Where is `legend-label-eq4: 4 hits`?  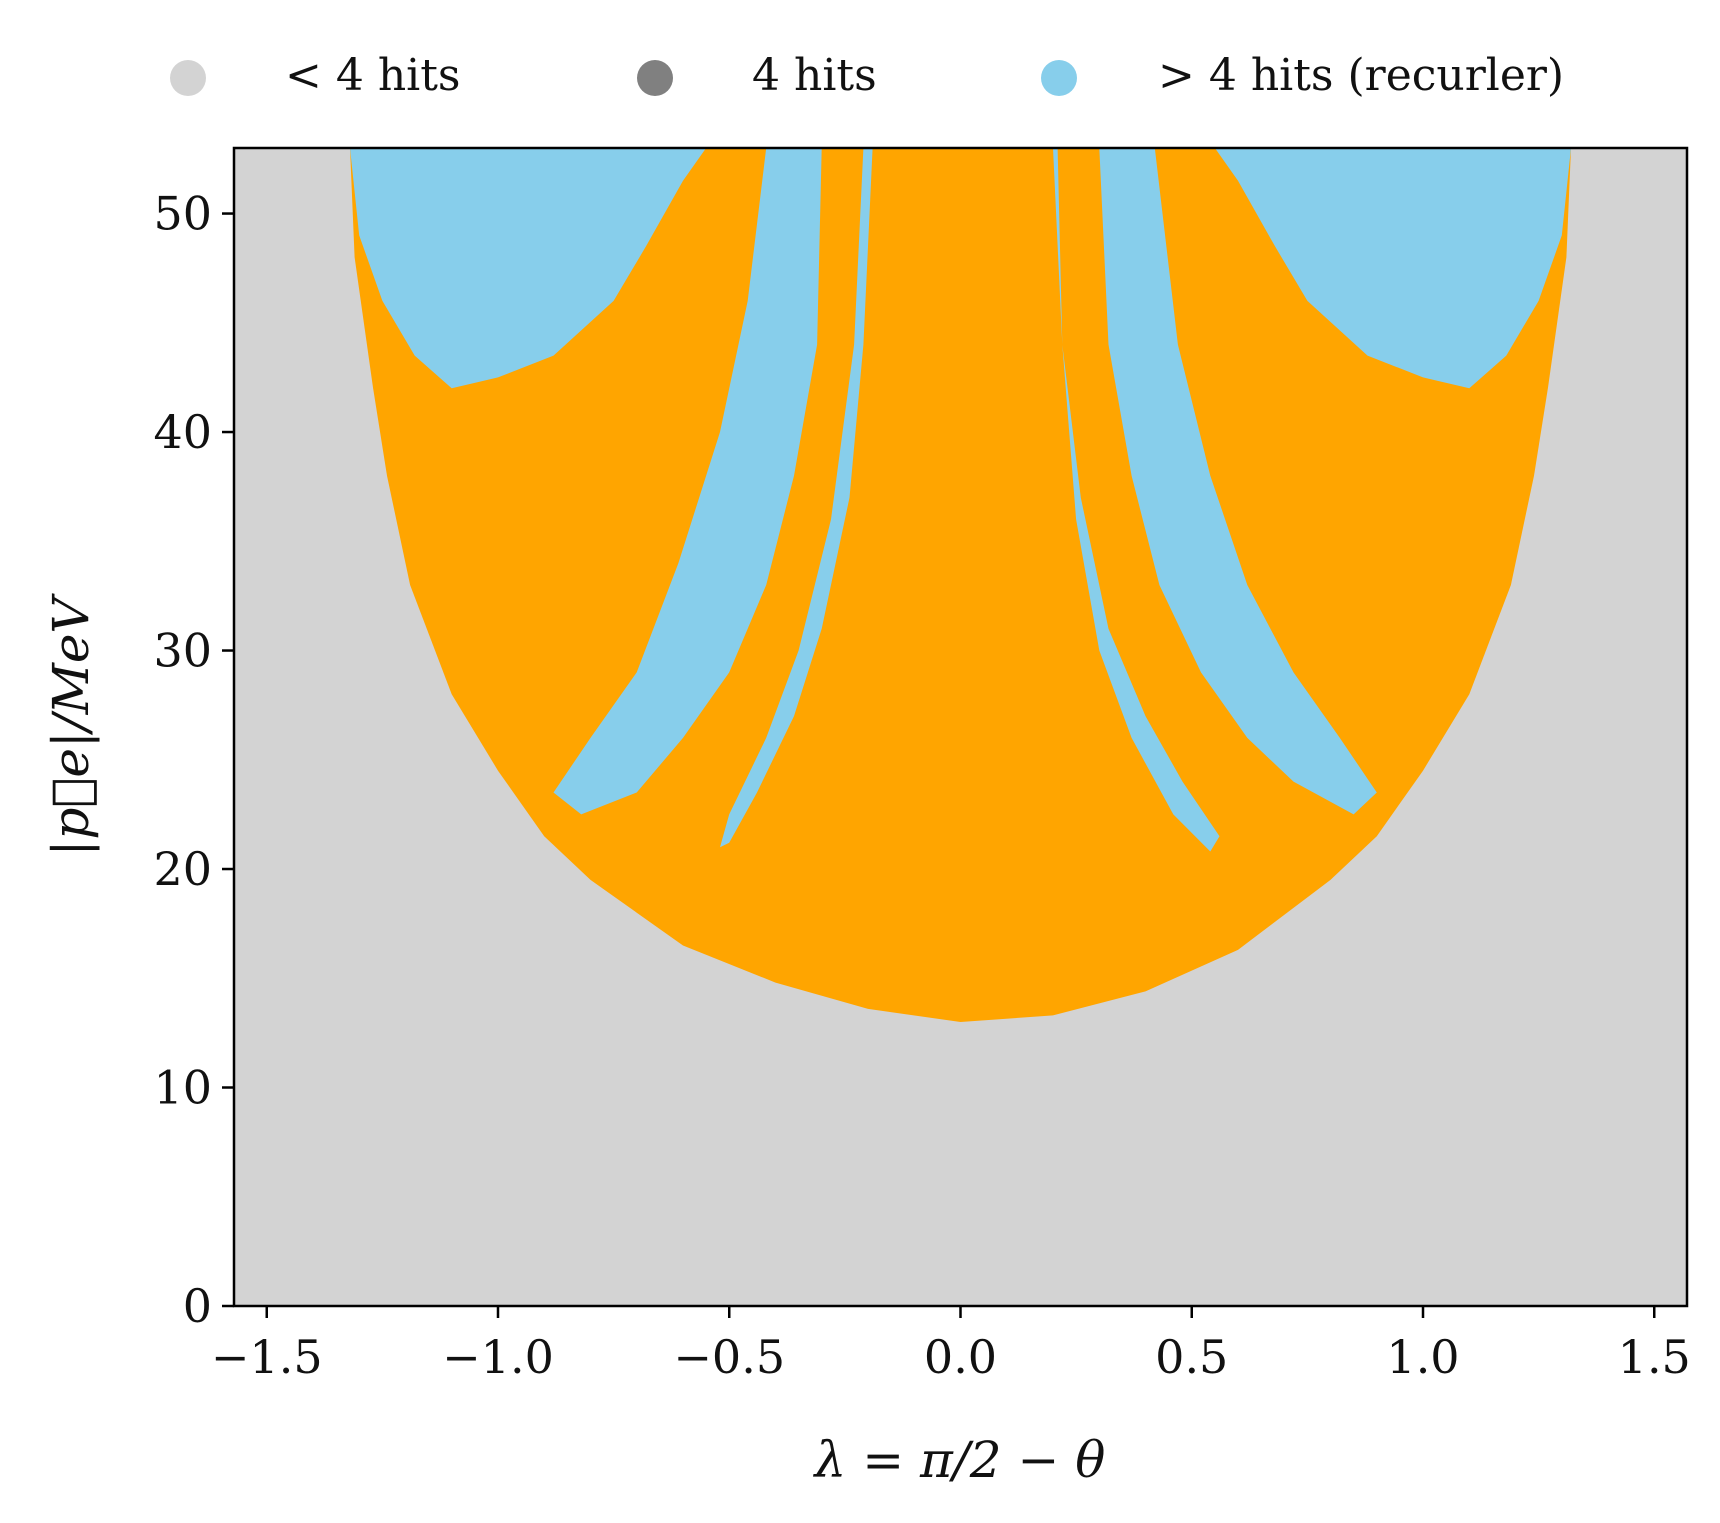
legend-label-eq4: 4 hits is located at coordinates (814, 75).